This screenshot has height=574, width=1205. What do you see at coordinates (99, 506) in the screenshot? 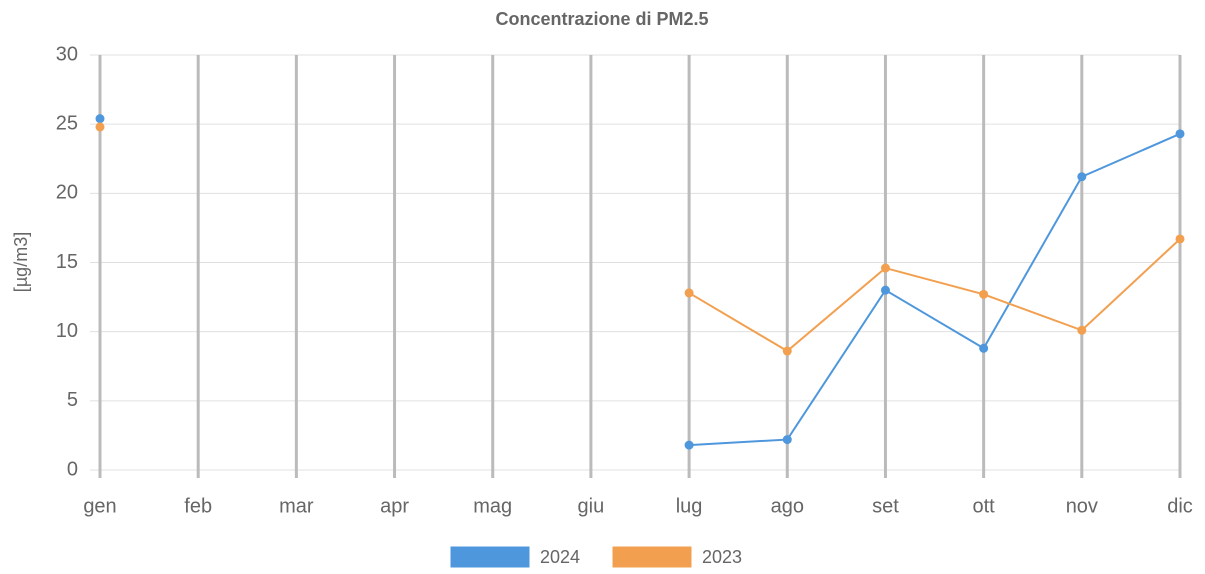
I see `x-tick-label: gen` at bounding box center [99, 506].